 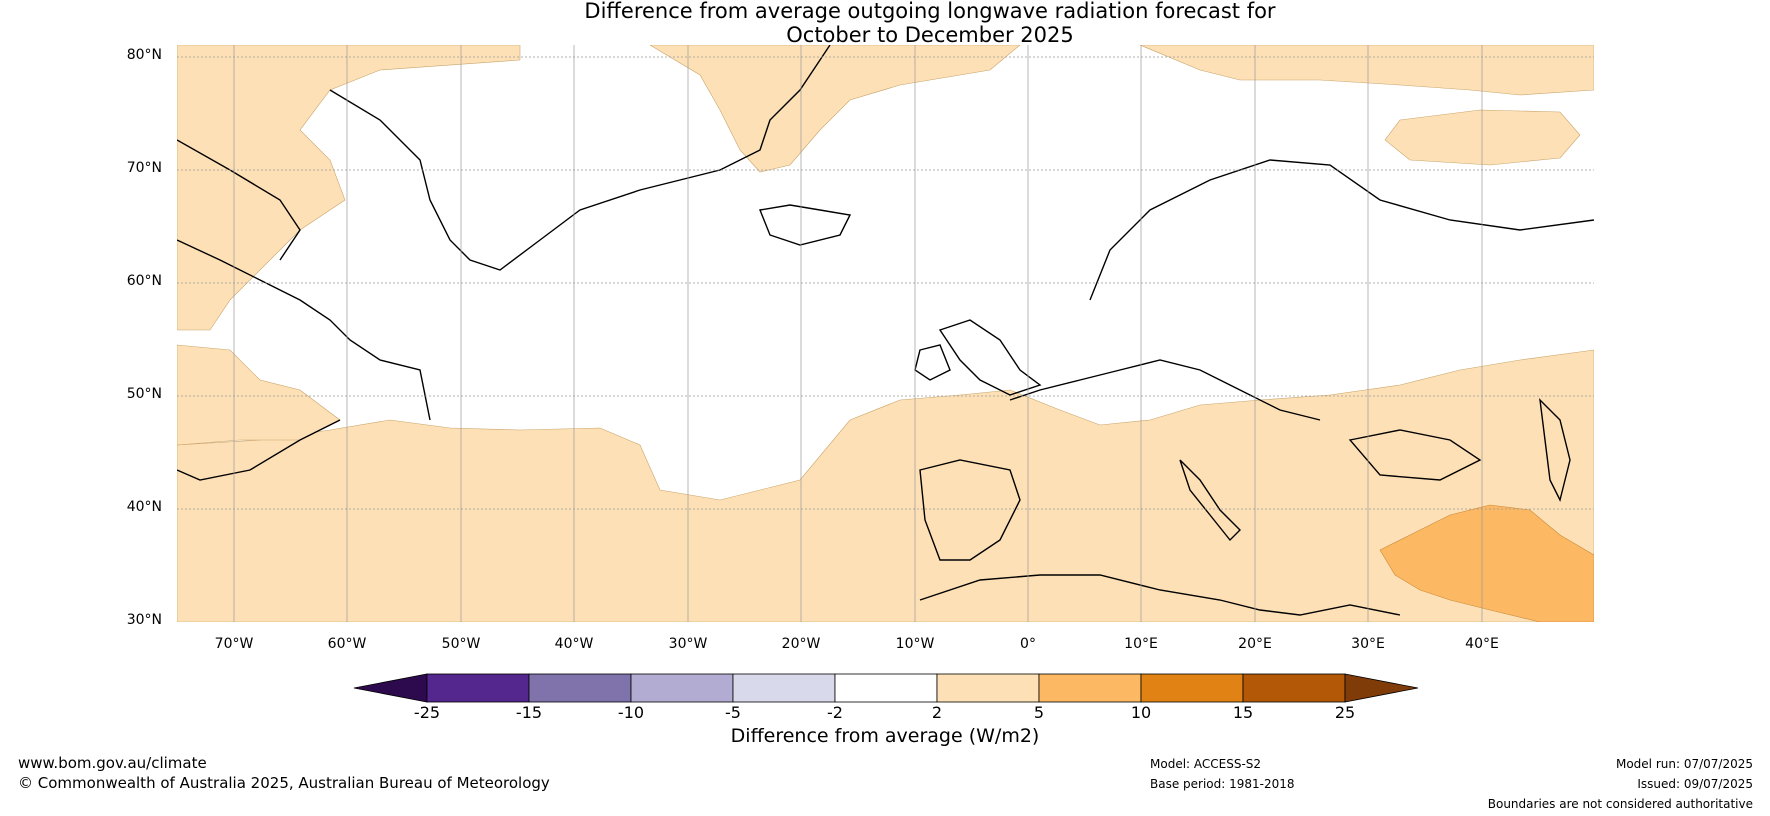 I want to click on lon-label-40w: 40°W, so click(x=574, y=644).